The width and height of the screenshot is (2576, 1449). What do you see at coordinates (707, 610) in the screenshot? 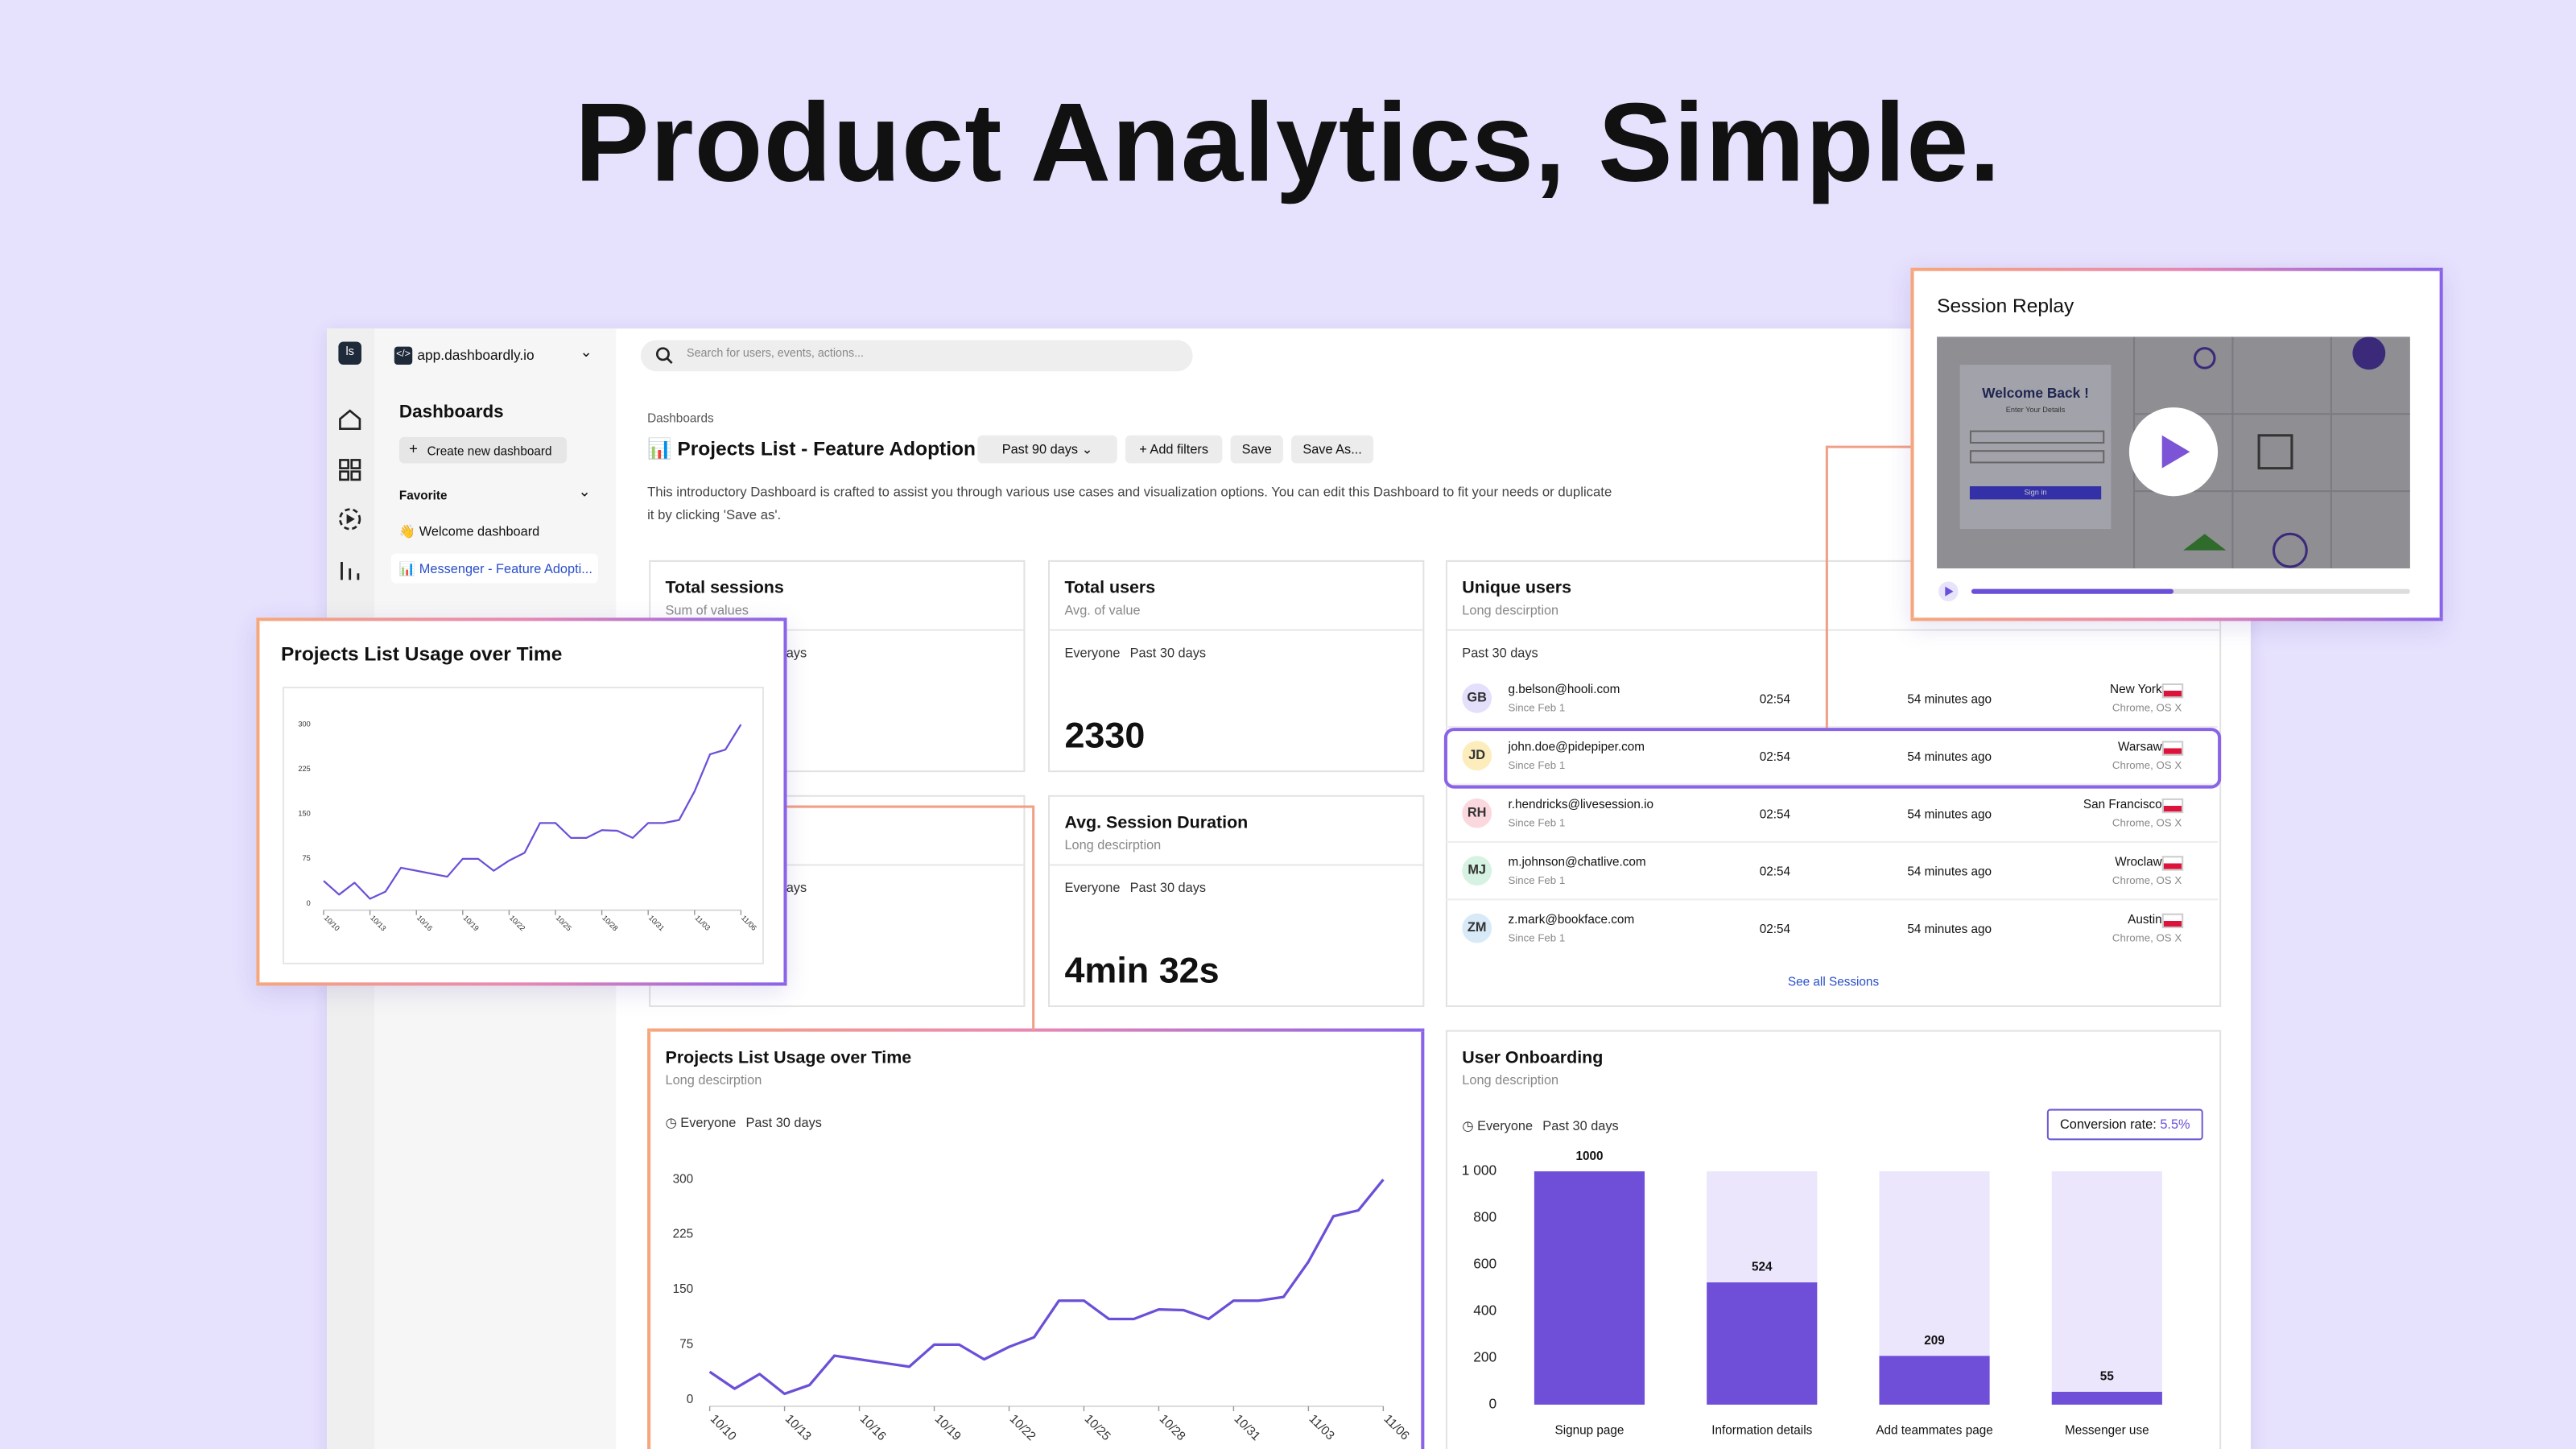
I see `card-subtitle: Sum of values` at bounding box center [707, 610].